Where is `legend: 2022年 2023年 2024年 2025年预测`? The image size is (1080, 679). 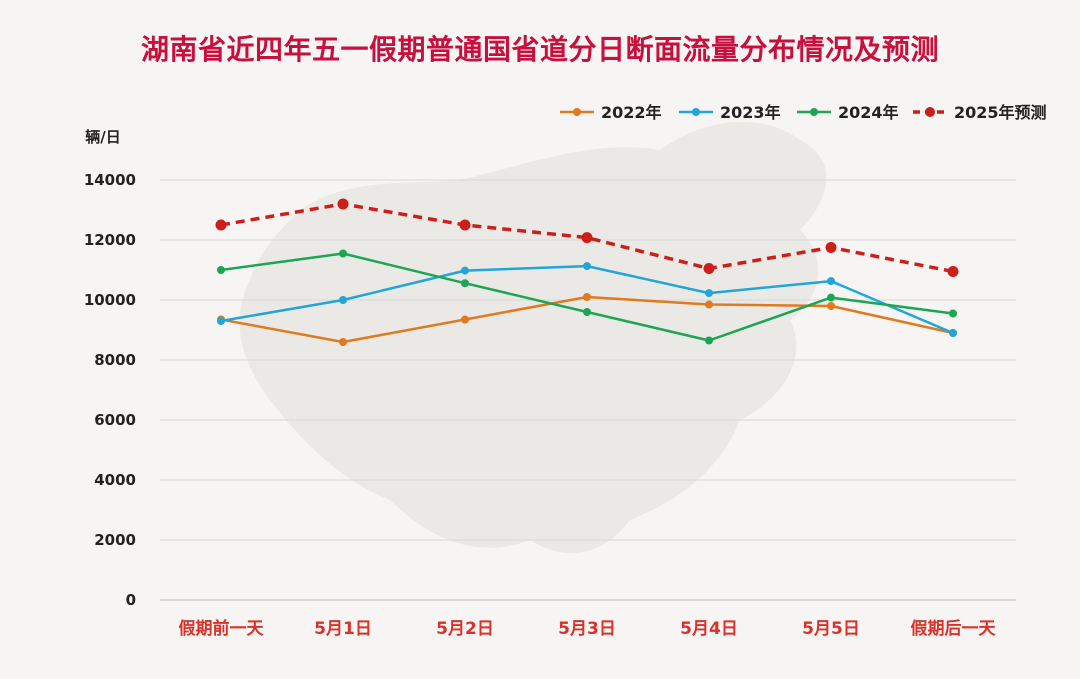
legend: 2022年 2023年 2024年 2025年预测 is located at coordinates (803, 112).